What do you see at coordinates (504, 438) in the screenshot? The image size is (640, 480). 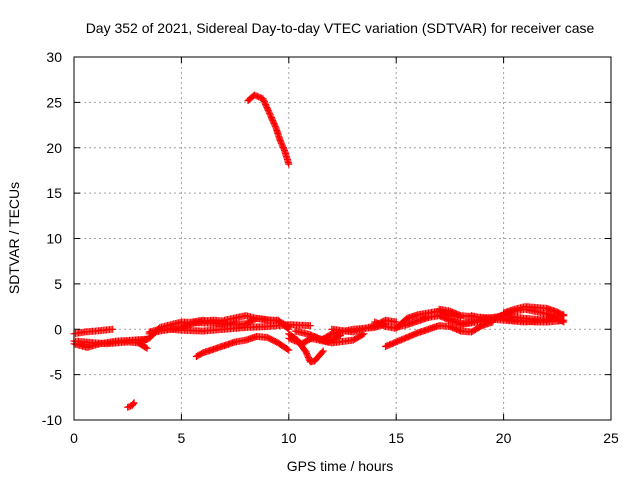 I see `x-tick-label: 20` at bounding box center [504, 438].